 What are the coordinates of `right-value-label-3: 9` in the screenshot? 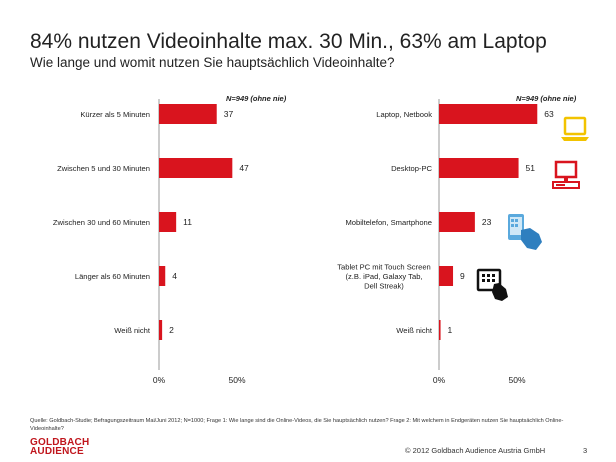 It's located at (462, 276).